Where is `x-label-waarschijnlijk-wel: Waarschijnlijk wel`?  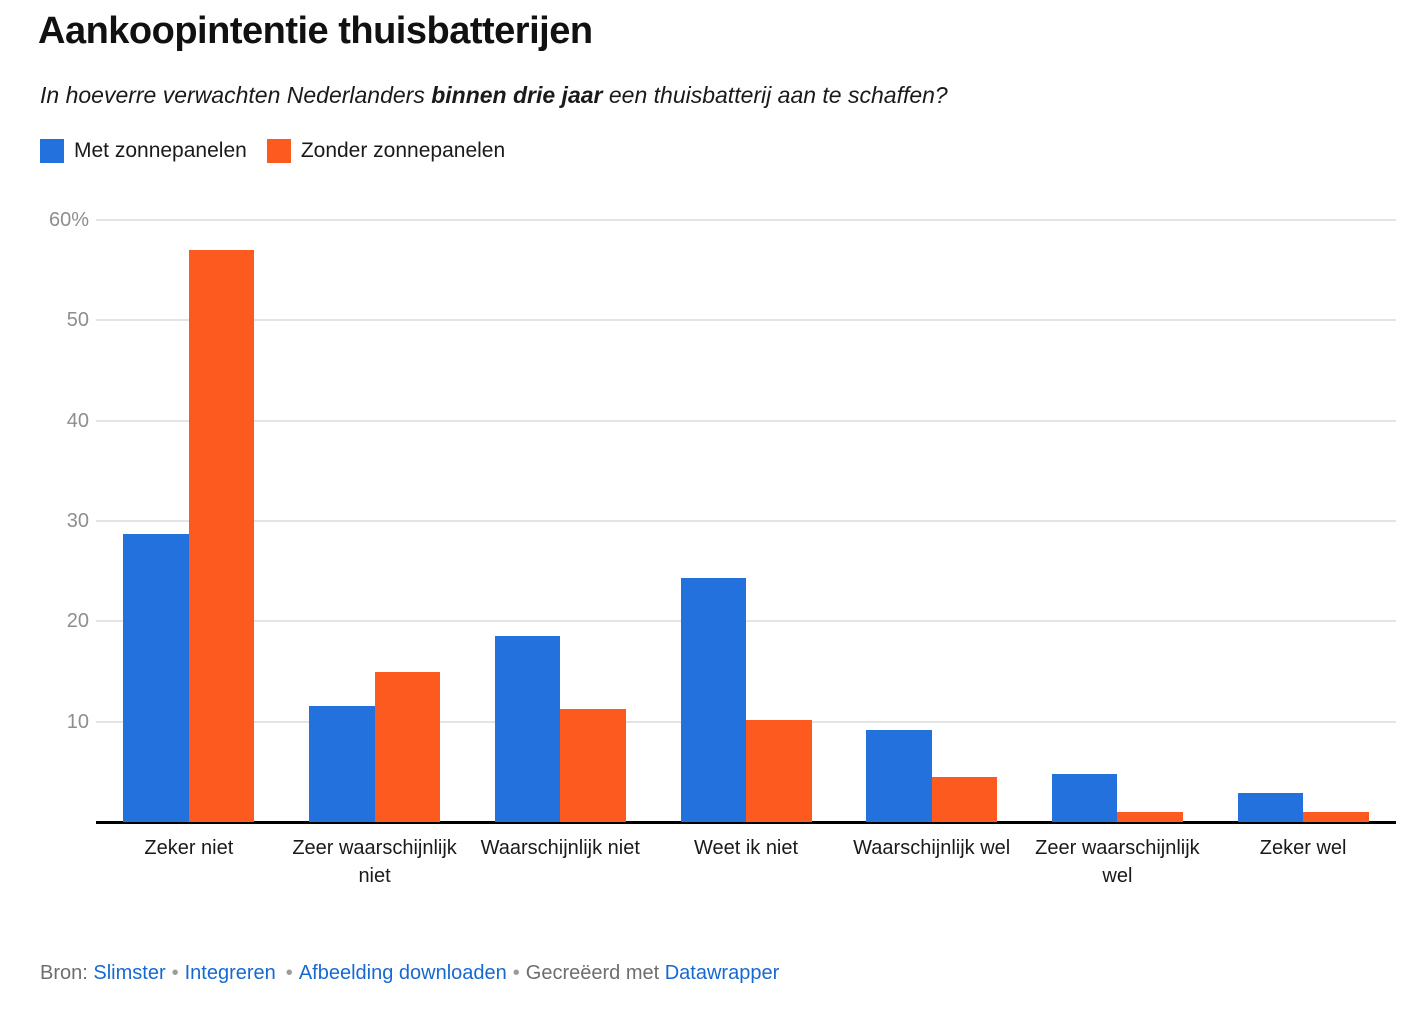 x-label-waarschijnlijk-wel: Waarschijnlijk wel is located at coordinates (932, 848).